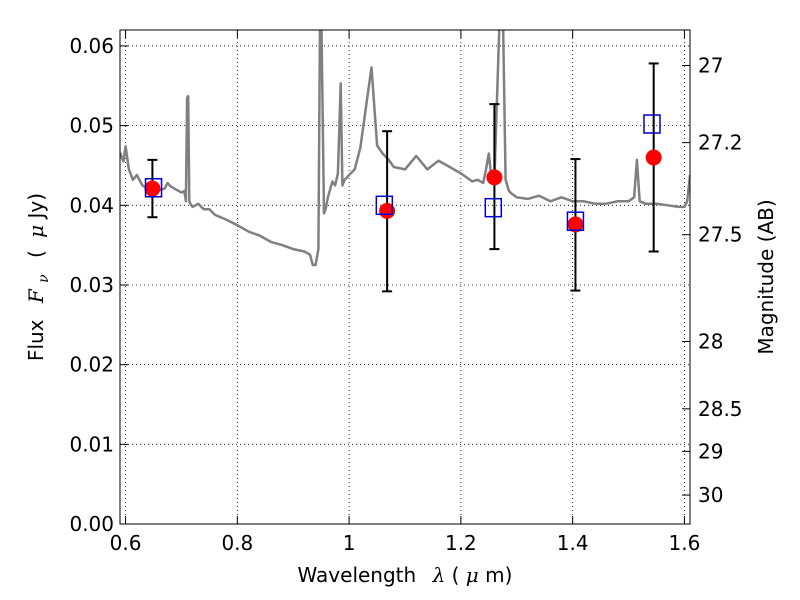 This screenshot has height=600, width=800. What do you see at coordinates (91, 444) in the screenshot?
I see `y-tick-label: 0.01` at bounding box center [91, 444].